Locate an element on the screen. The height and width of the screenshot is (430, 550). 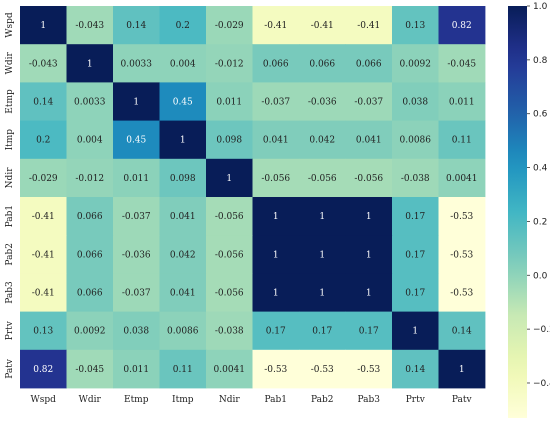
cell-annotation: 0.0033 is located at coordinates (137, 64).